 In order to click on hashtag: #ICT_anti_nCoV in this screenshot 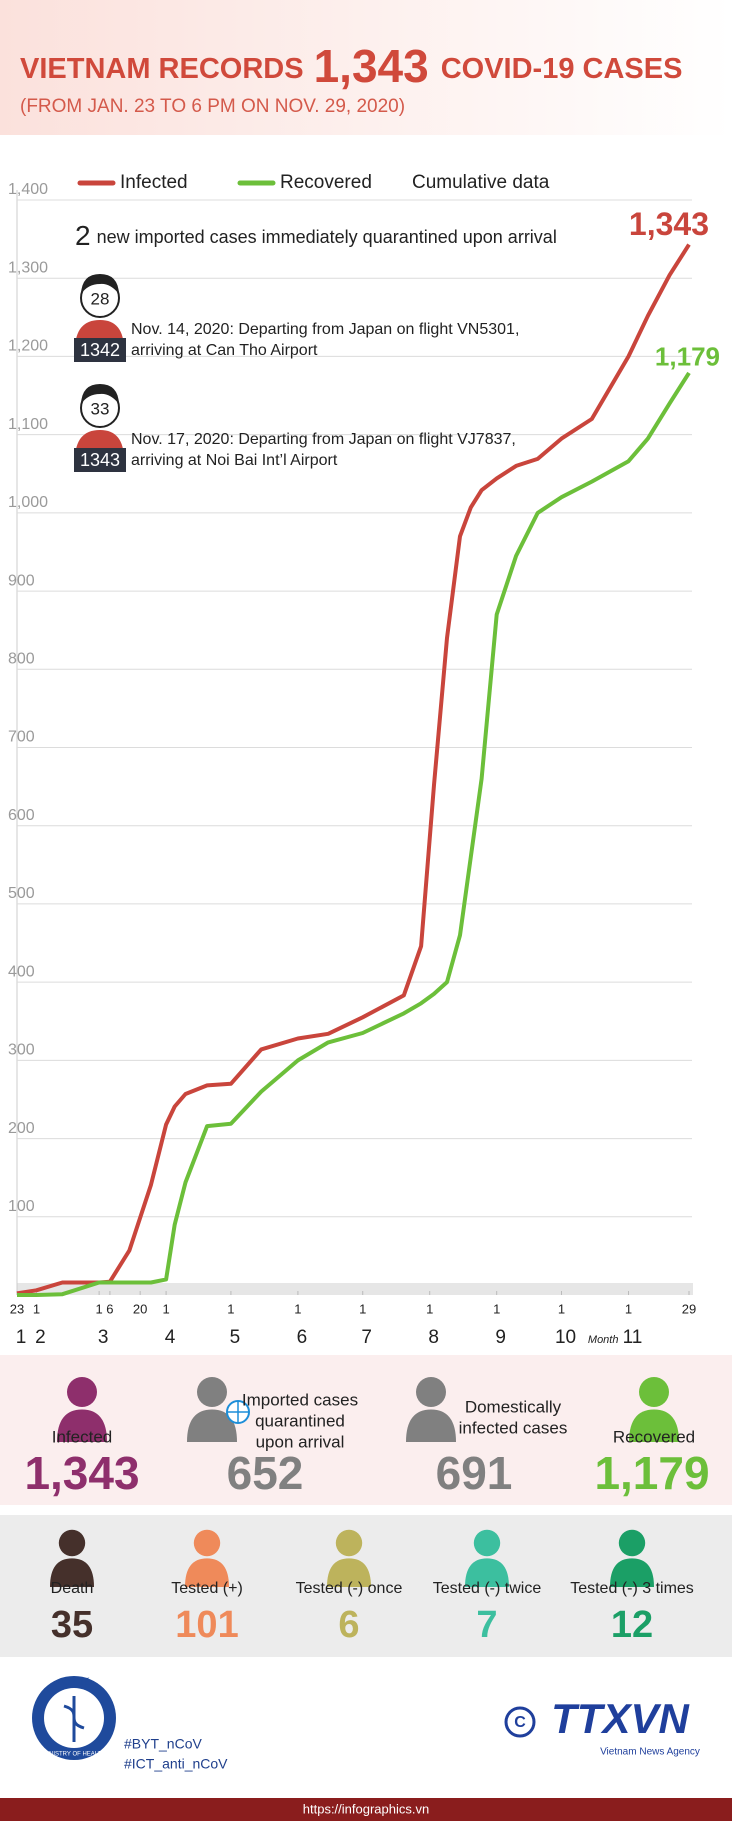, I will do `click(176, 1764)`.